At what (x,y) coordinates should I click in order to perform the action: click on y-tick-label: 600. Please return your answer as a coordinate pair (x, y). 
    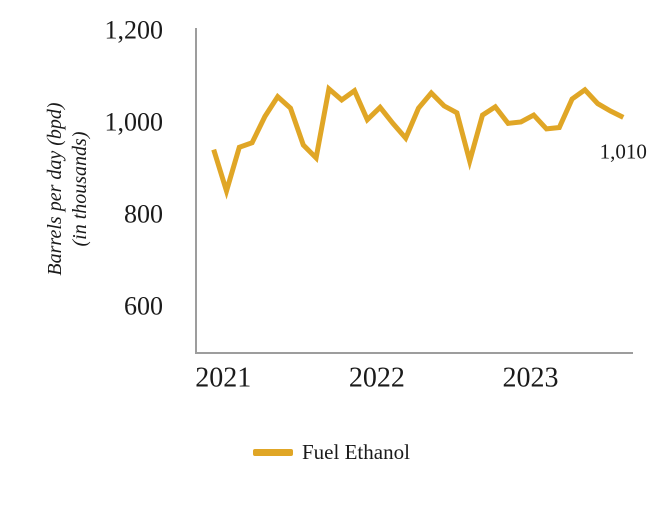
    Looking at the image, I should click on (143, 306).